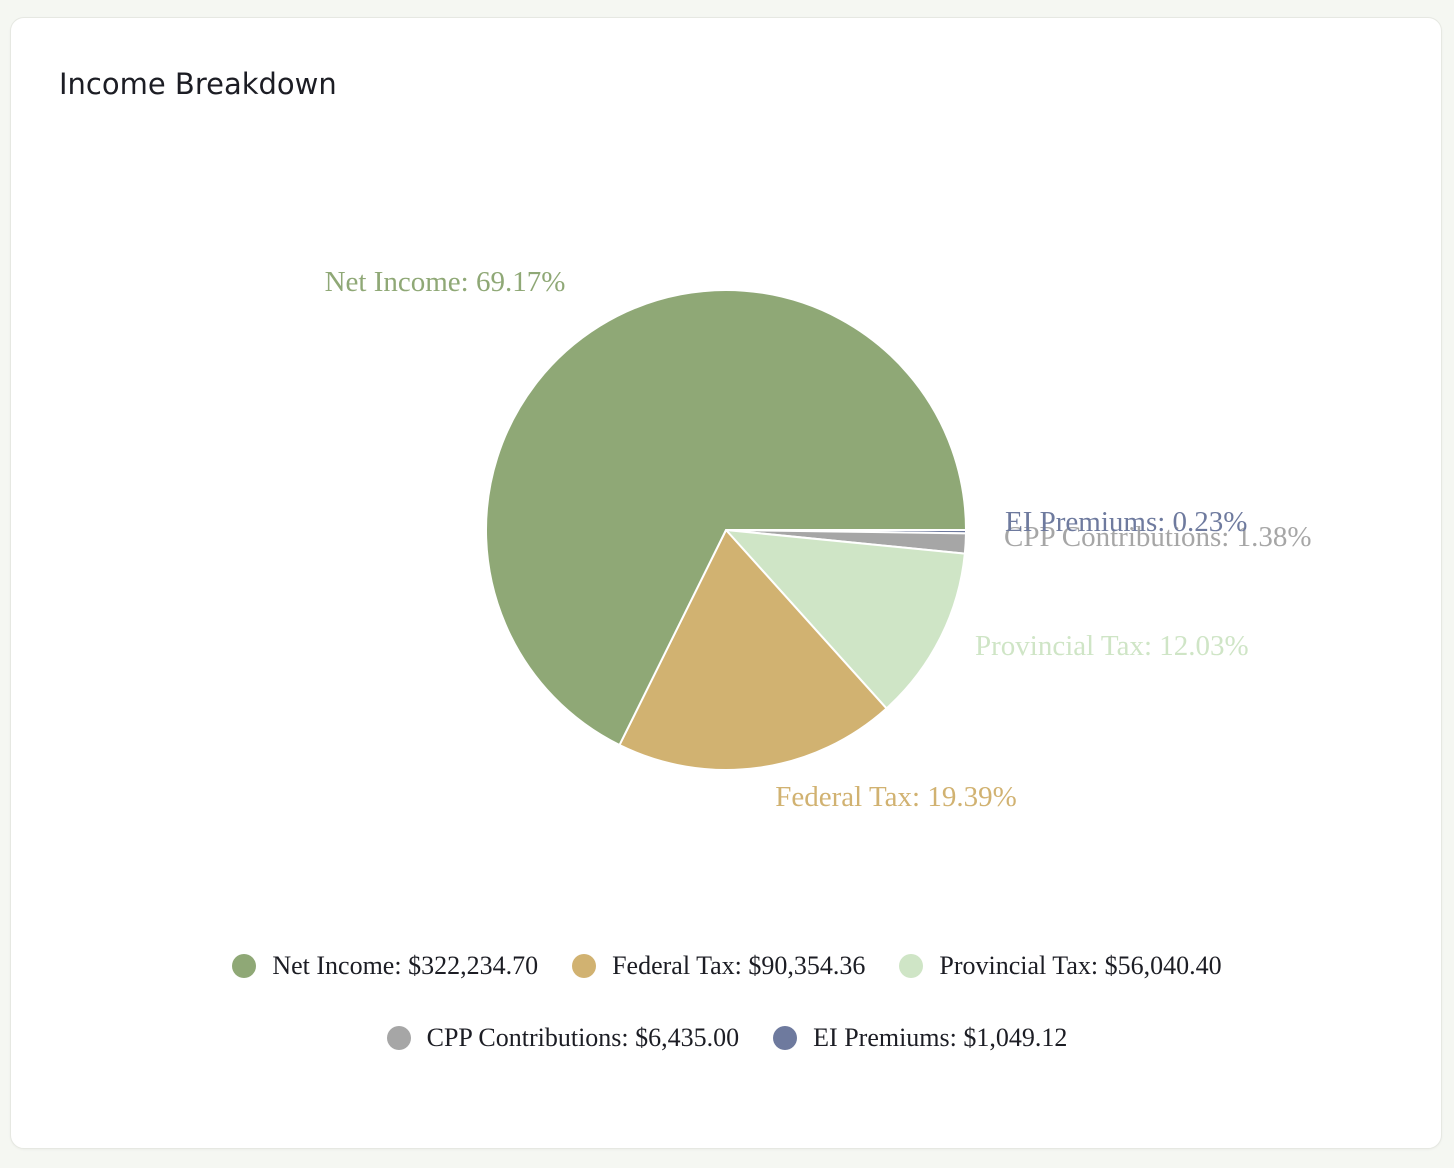  I want to click on legend-item-federal-tax: Federal Tax: $90,354.36, so click(718, 966).